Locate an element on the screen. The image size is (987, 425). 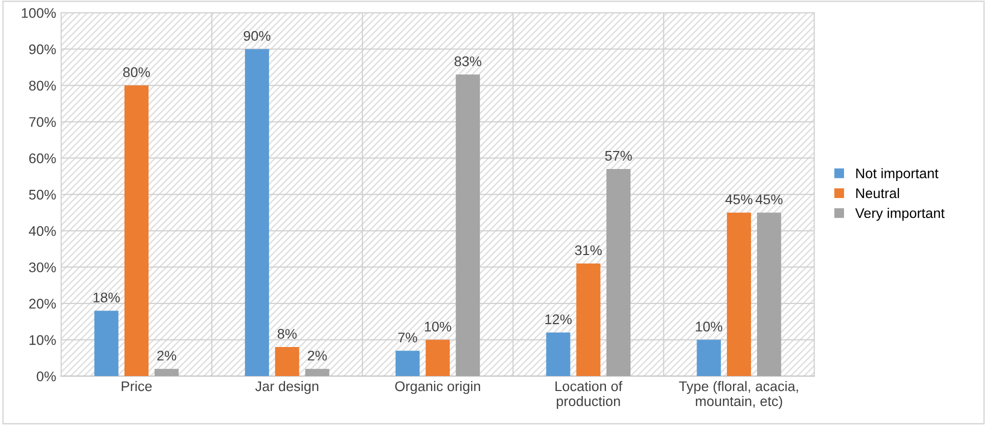
x-tick-label: Type (floral, acacia, mountain, etc) is located at coordinates (738, 394).